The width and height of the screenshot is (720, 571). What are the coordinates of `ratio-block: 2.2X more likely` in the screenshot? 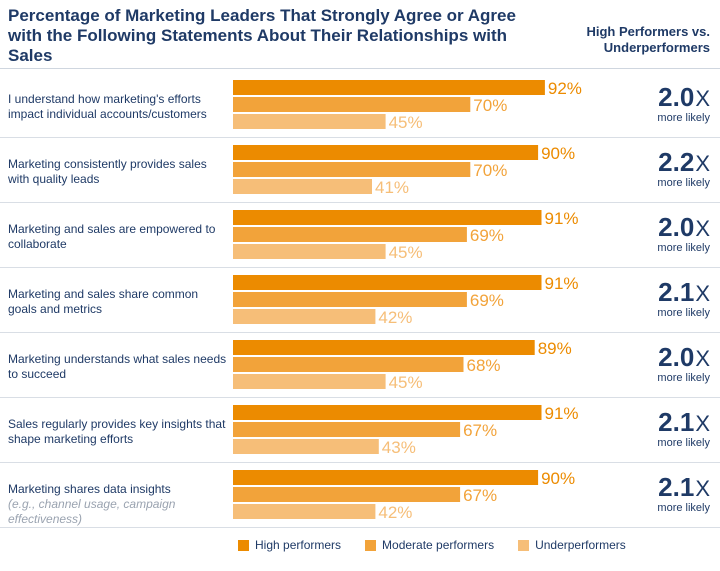 It's located at (665, 168).